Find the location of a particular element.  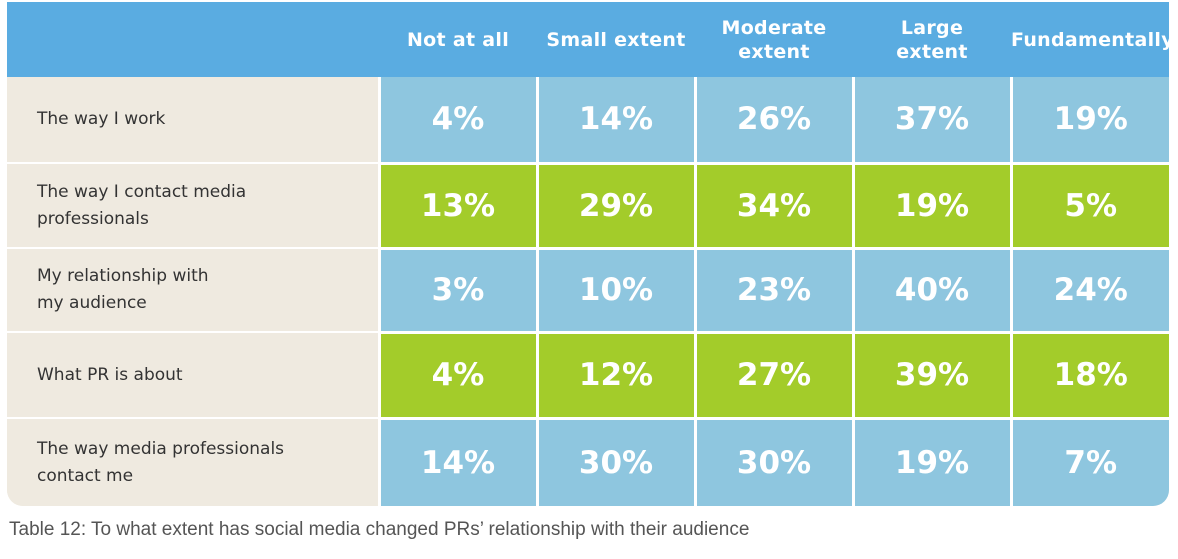

row-label: What PR is about is located at coordinates (193, 375).